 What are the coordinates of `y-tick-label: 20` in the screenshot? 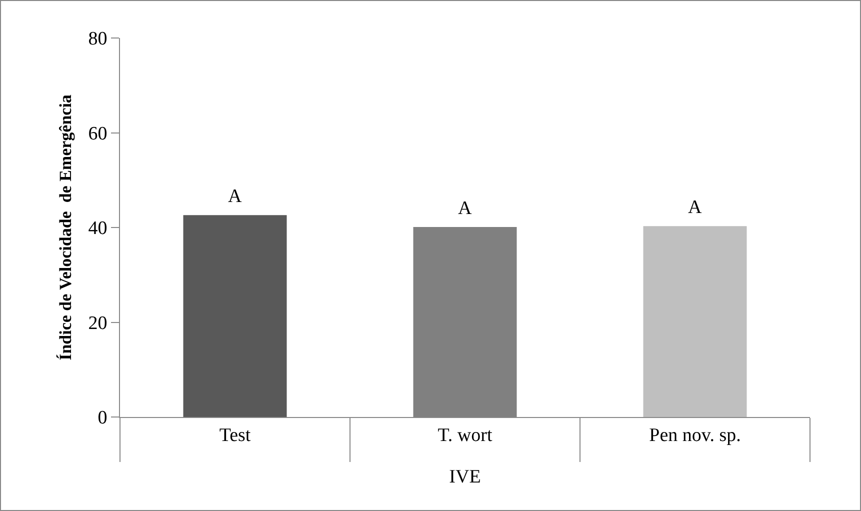 It's located at (98, 323).